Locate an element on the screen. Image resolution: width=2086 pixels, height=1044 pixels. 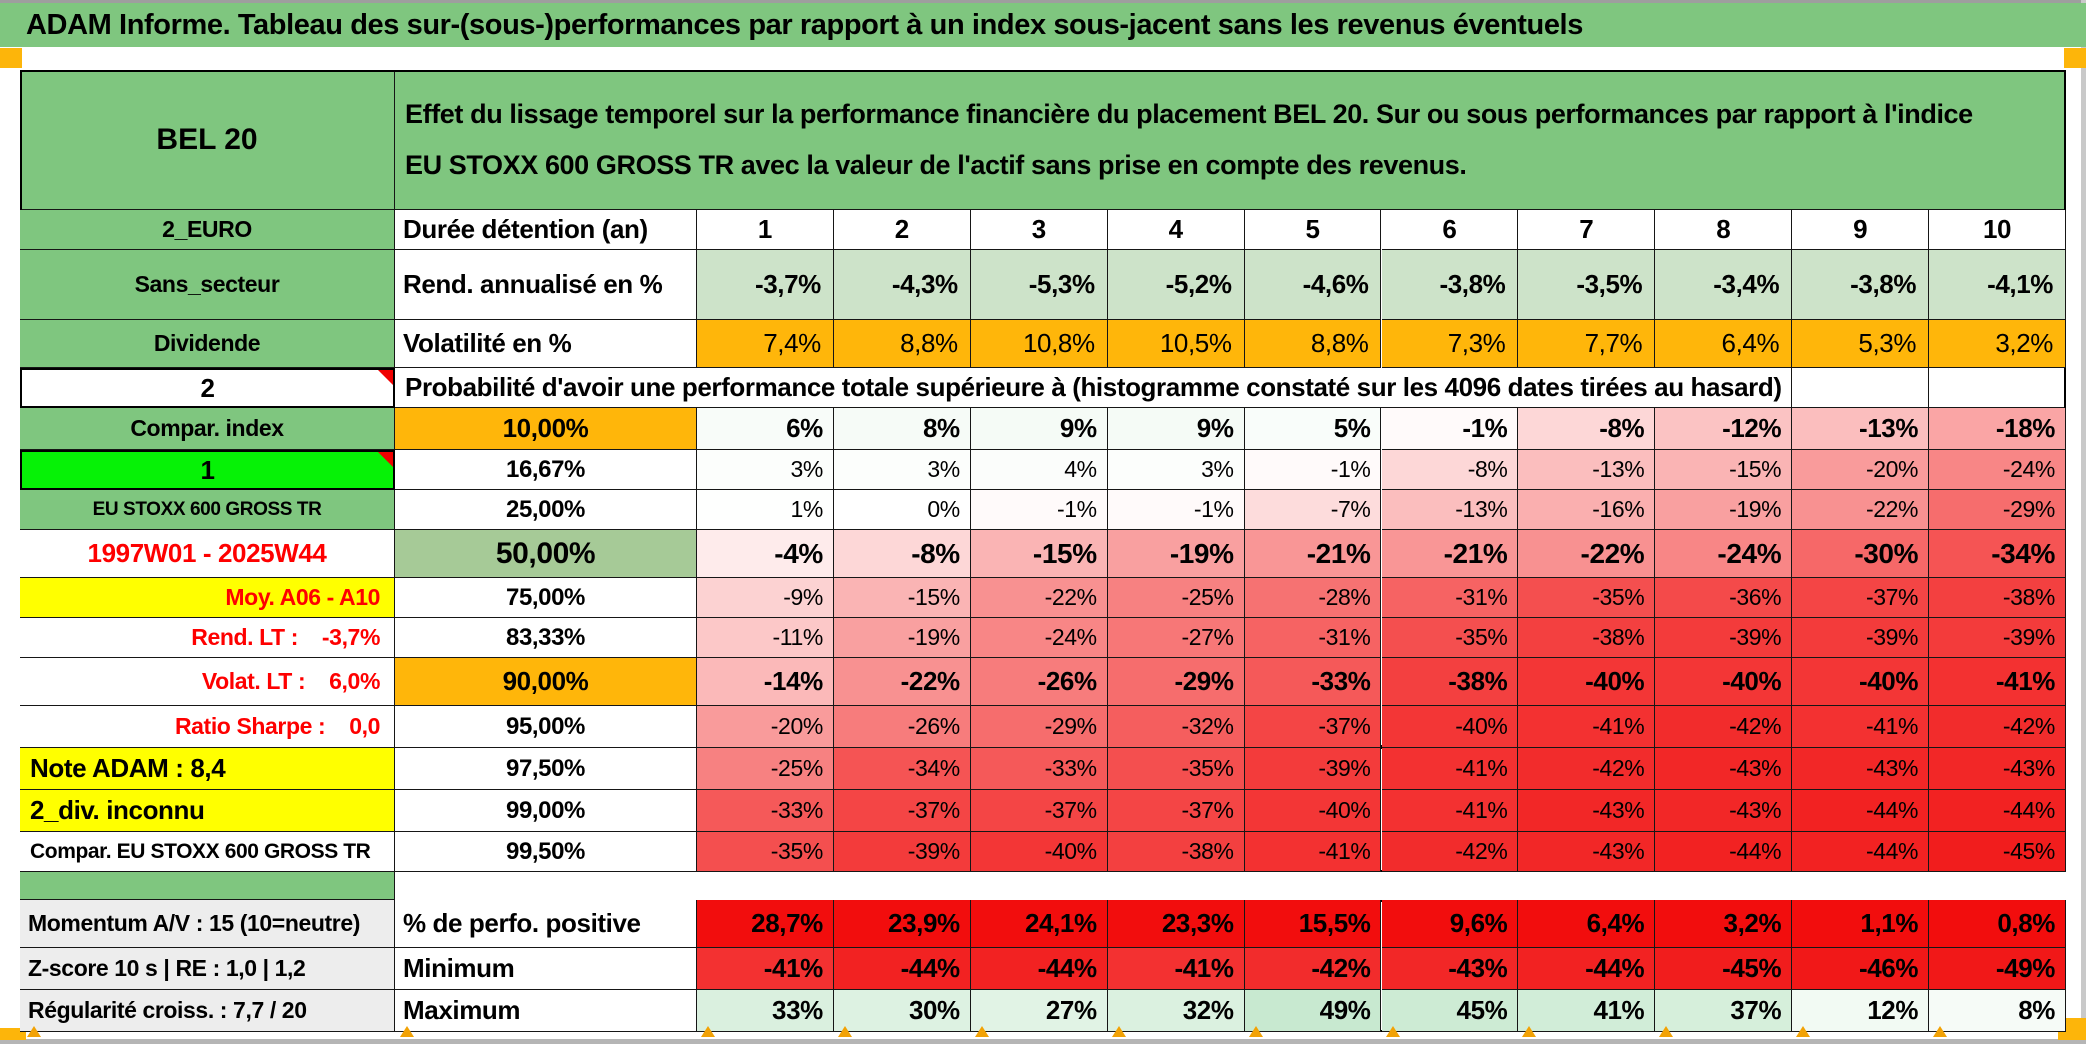
prob-cell-50-00-c4: -19% is located at coordinates (1176, 554).